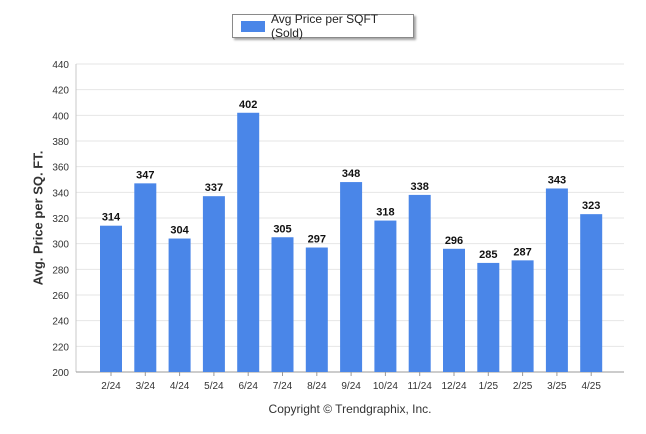  I want to click on y-tick-label: 340, so click(60, 193).